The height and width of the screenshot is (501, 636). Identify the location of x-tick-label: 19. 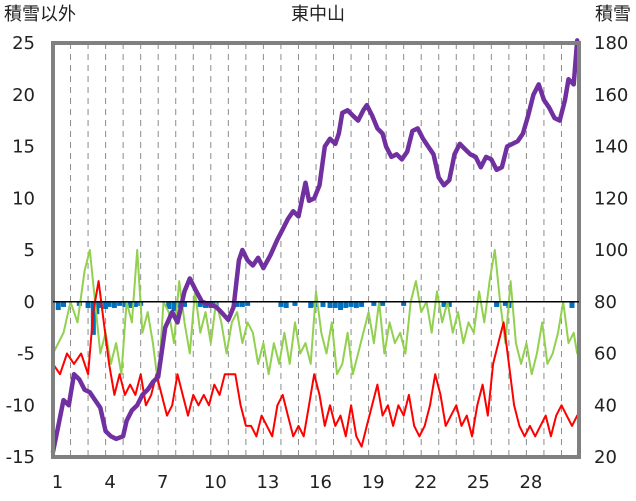
(373, 482).